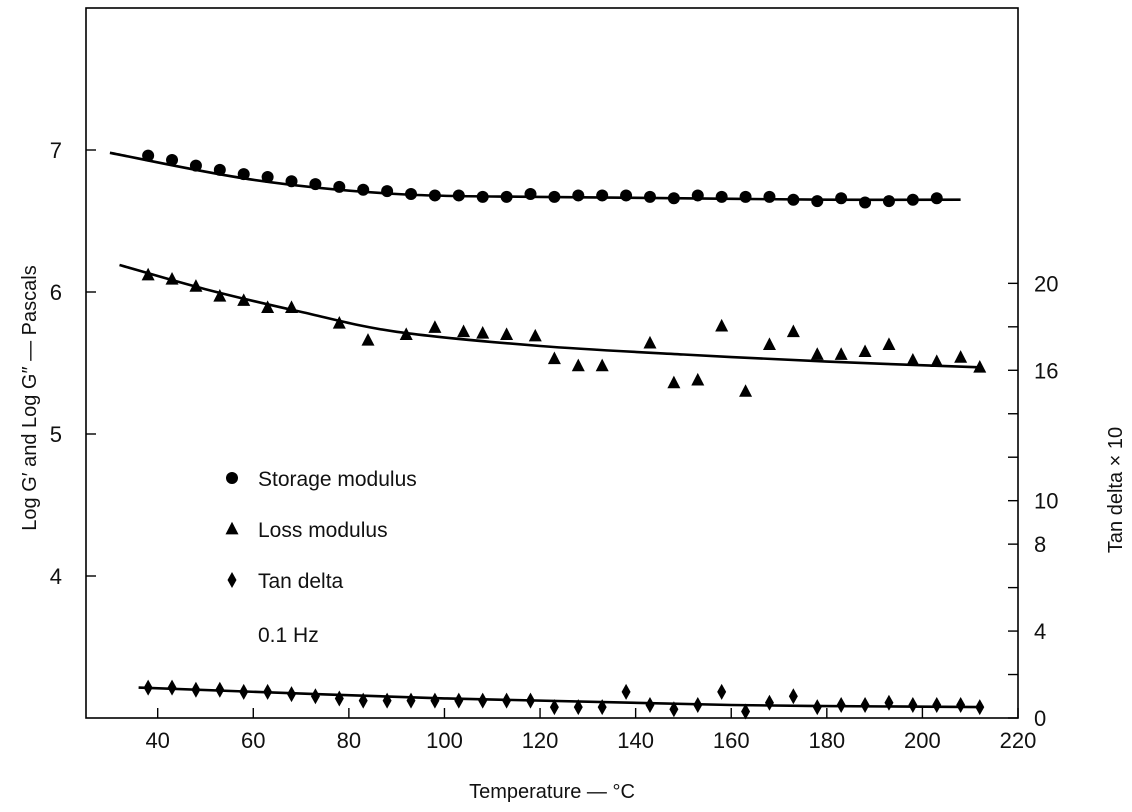 The width and height of the screenshot is (1132, 812). I want to click on x-tick-label: 120, so click(540, 740).